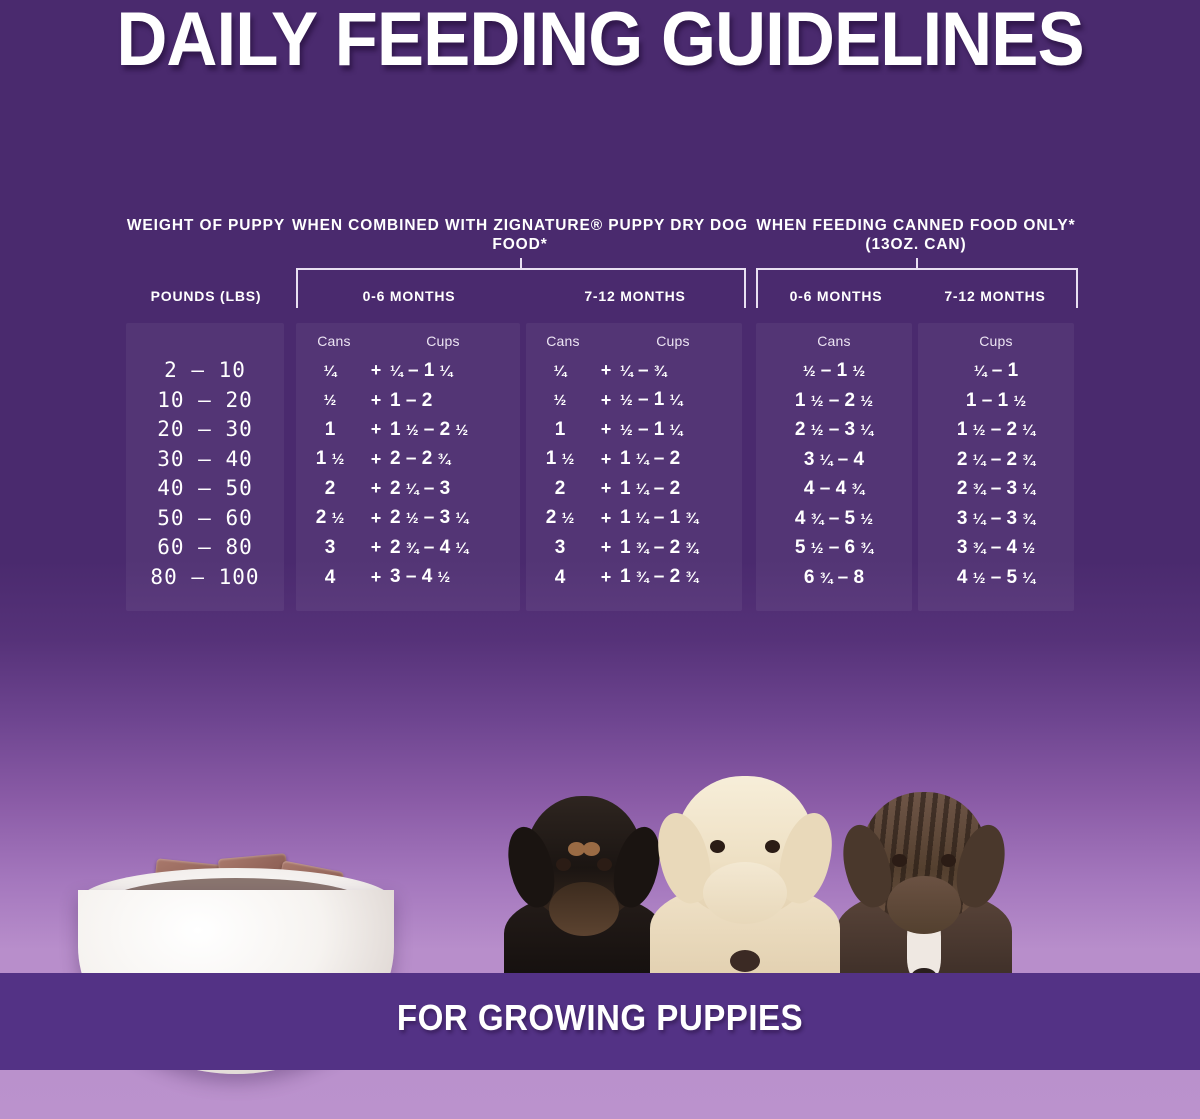 Image resolution: width=1200 pixels, height=1119 pixels. I want to click on table-row: 1 ½ – 2 ¼, so click(996, 429).